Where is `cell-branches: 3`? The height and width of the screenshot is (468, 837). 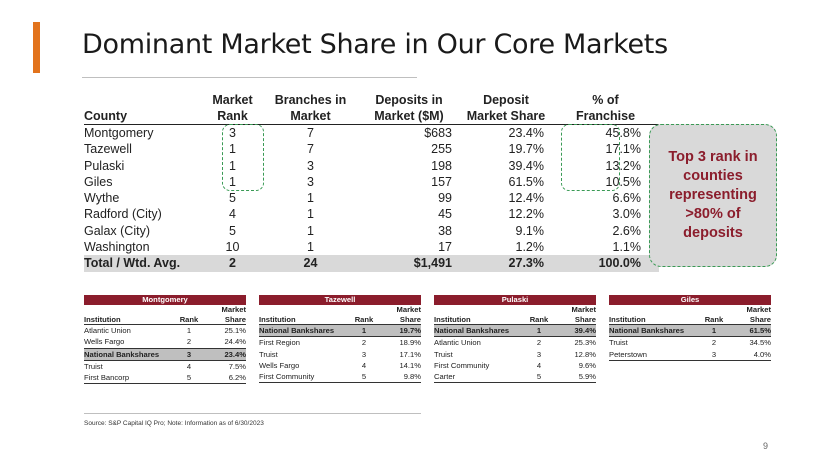 cell-branches: 3 is located at coordinates (310, 181).